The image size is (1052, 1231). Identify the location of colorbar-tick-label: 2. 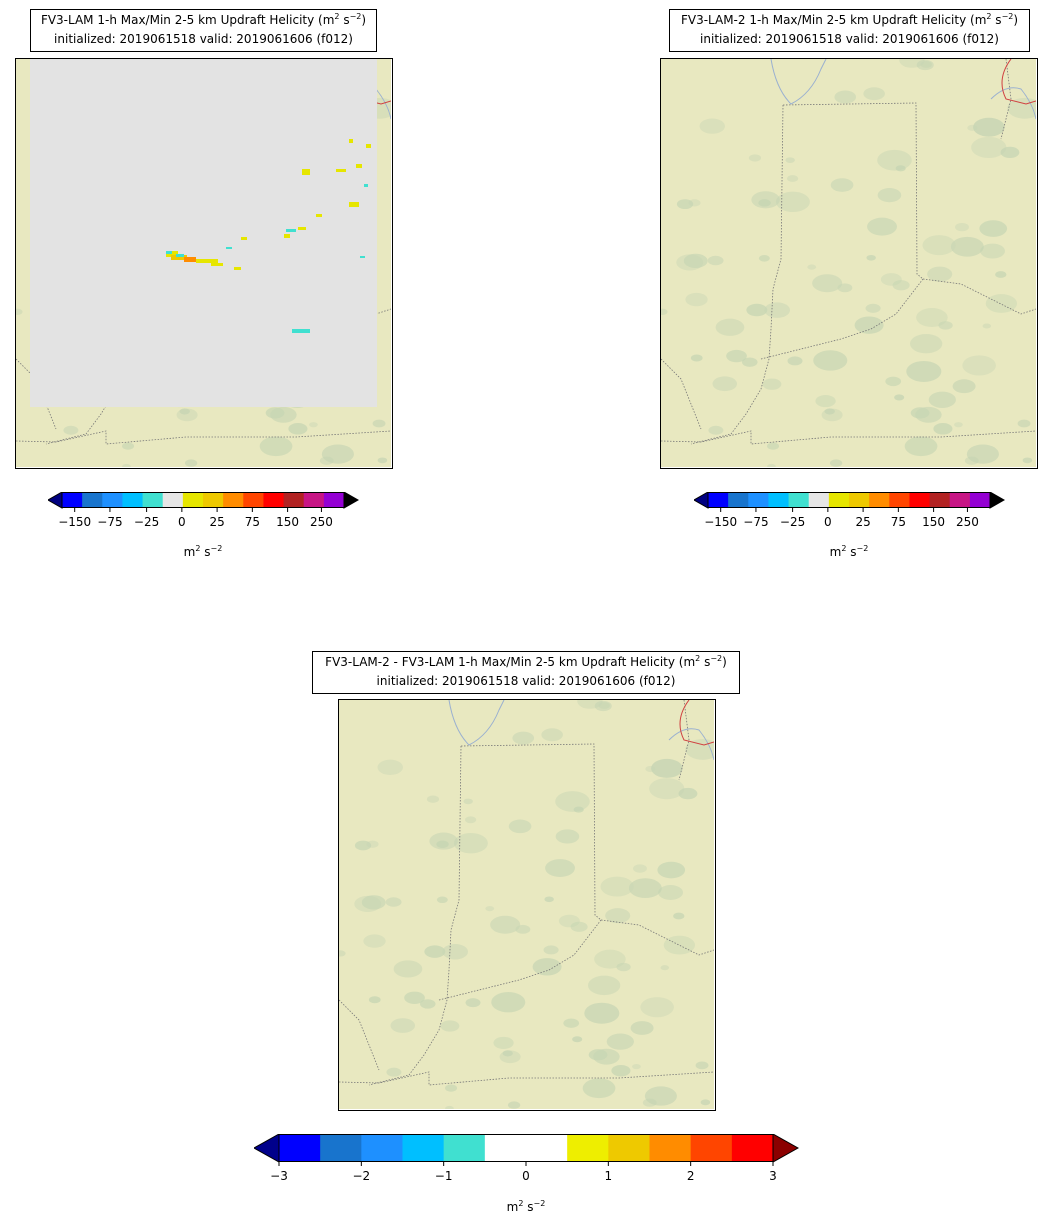
(690, 1176).